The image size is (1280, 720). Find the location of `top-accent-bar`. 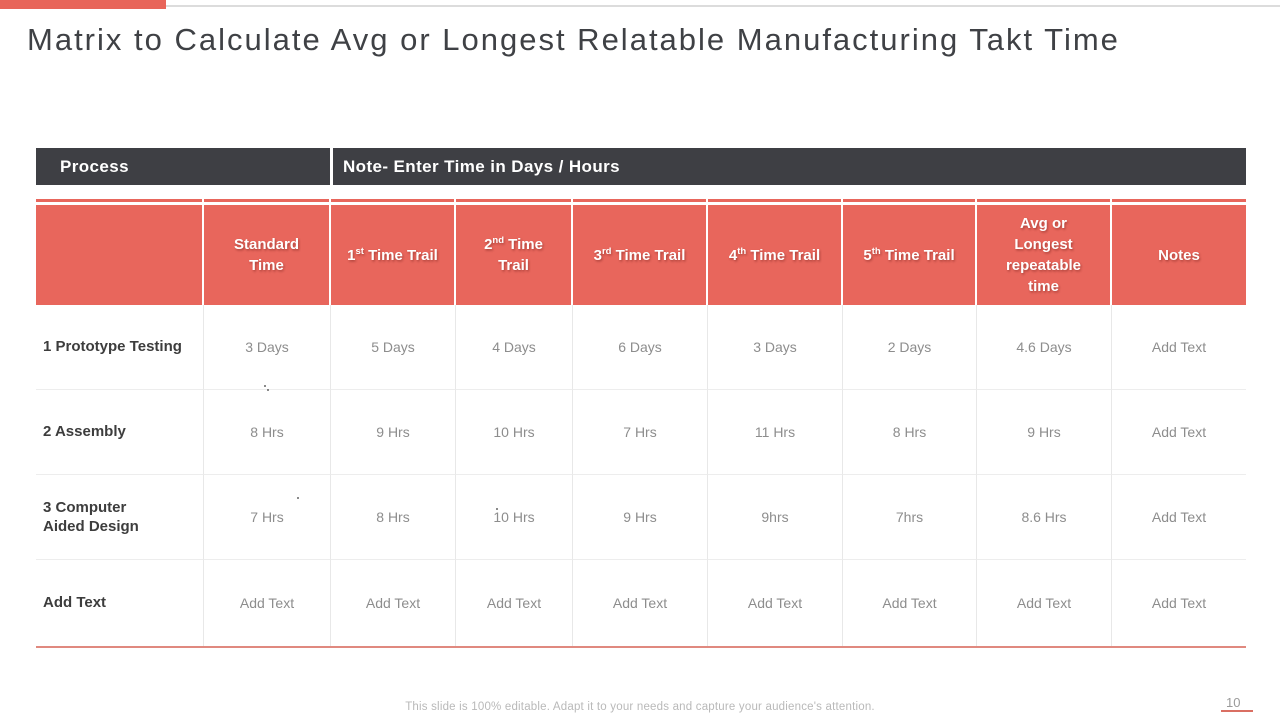

top-accent-bar is located at coordinates (83, 4).